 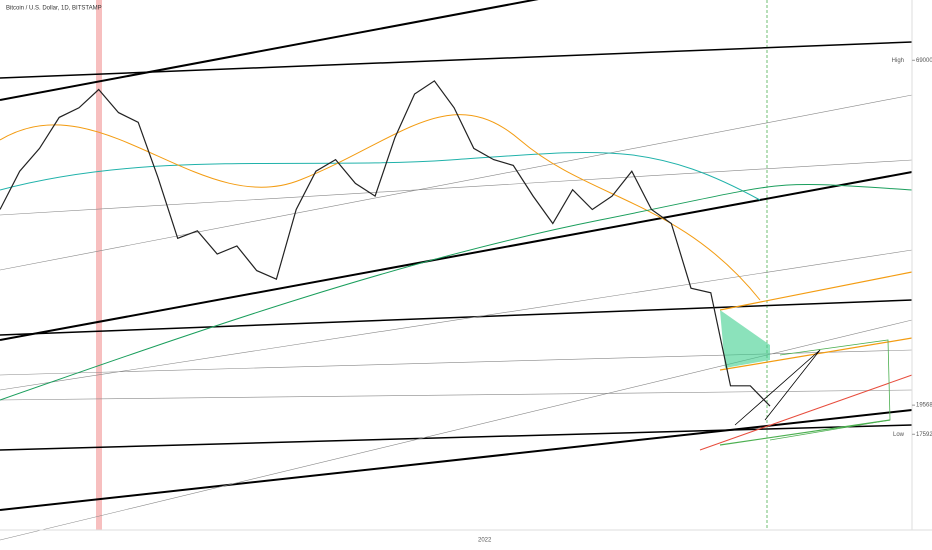 I want to click on orange-line, so click(x=816, y=291).